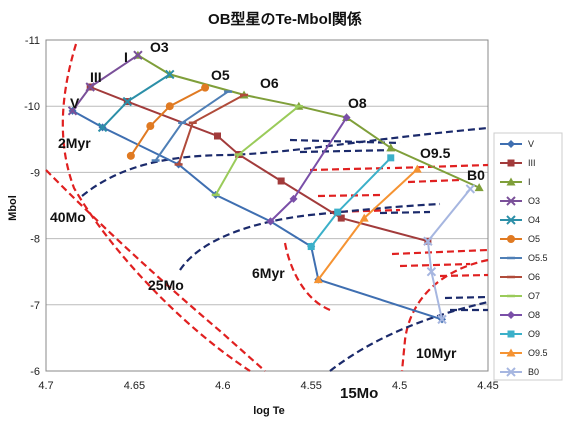  Describe the element at coordinates (519, 372) in the screenshot. I see `legend-item-b0: B0` at that location.